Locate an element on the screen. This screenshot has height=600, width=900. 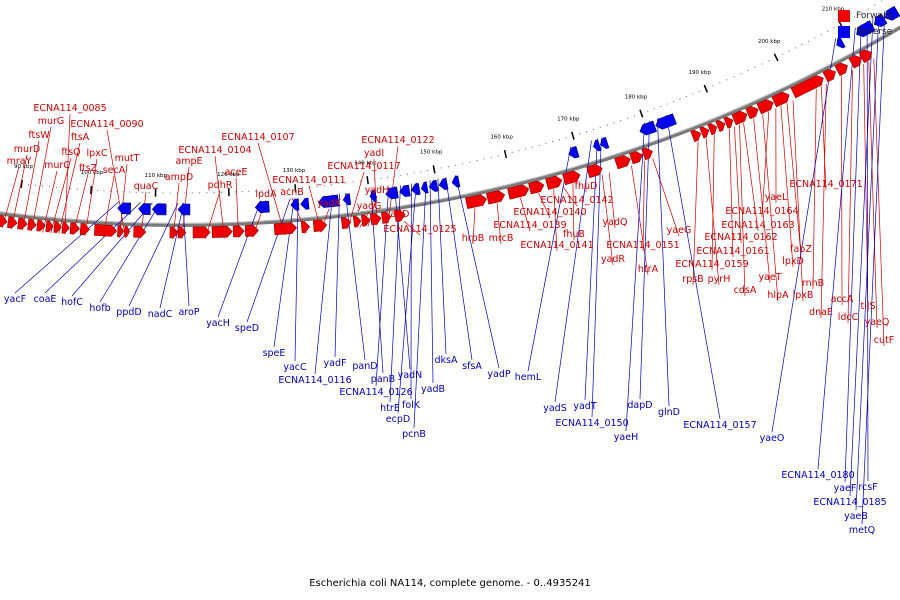
gene-label: ampD is located at coordinates (179, 177).